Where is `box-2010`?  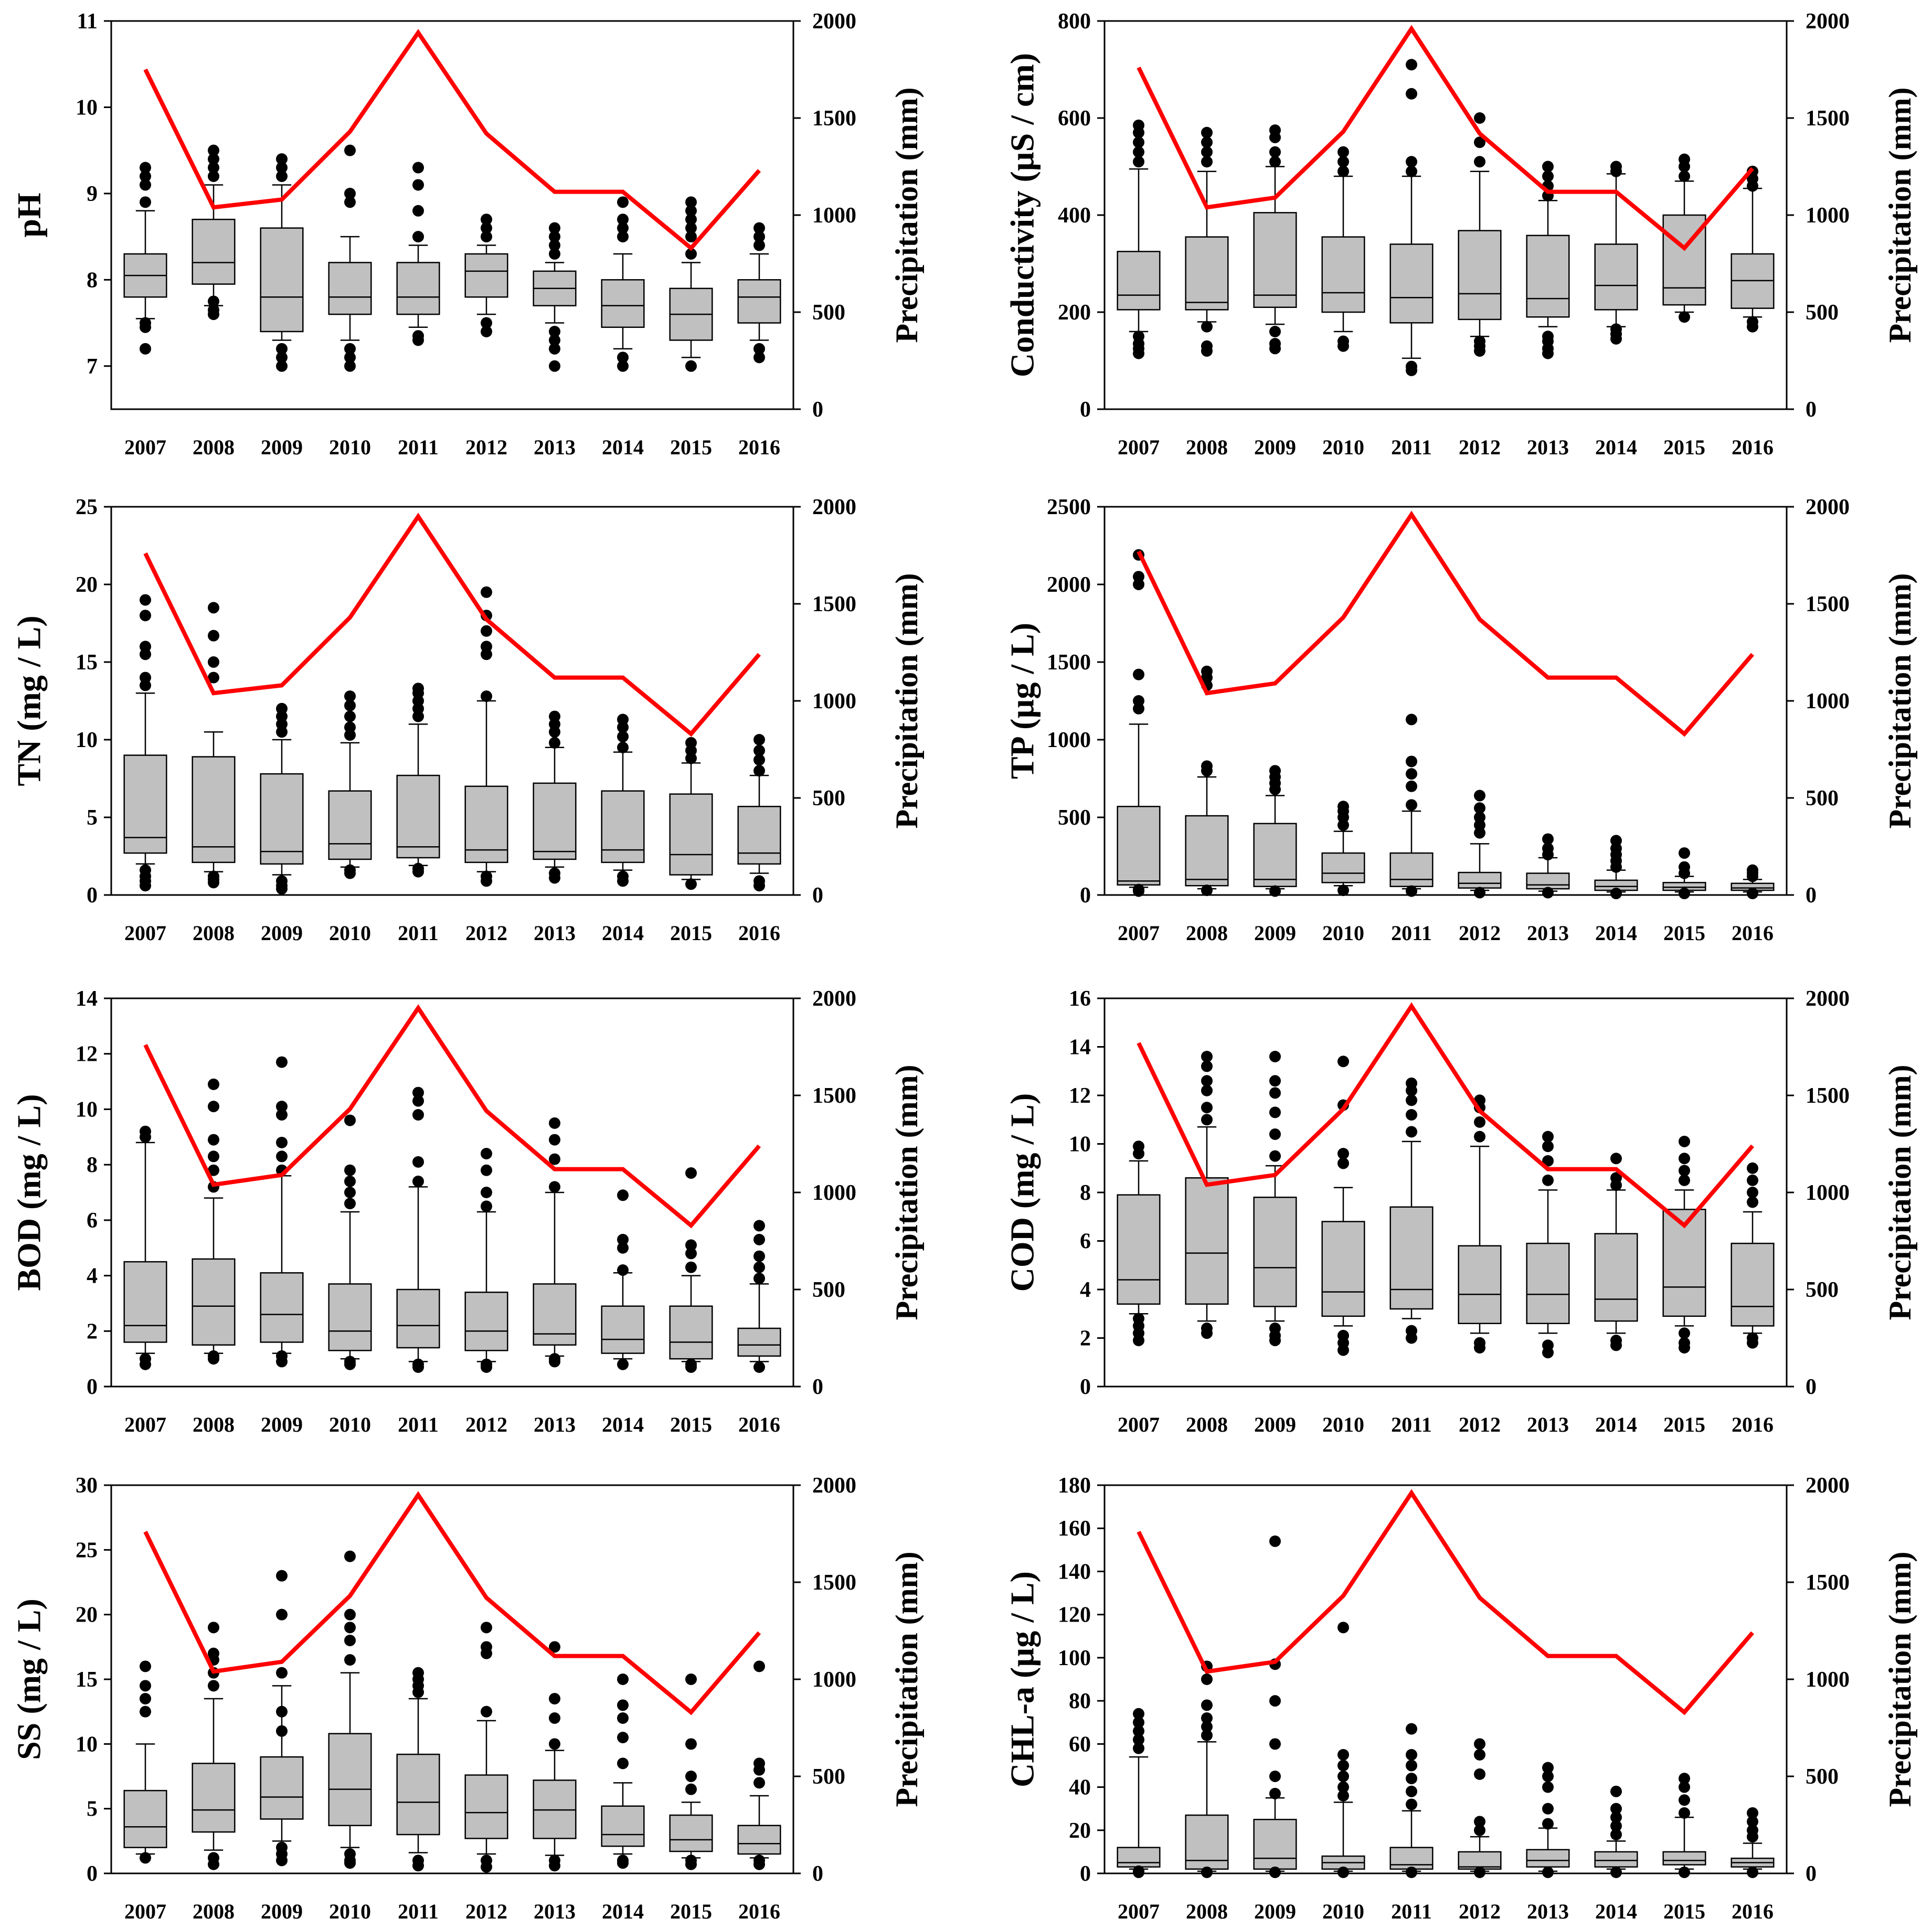
box-2010 is located at coordinates (350, 1709).